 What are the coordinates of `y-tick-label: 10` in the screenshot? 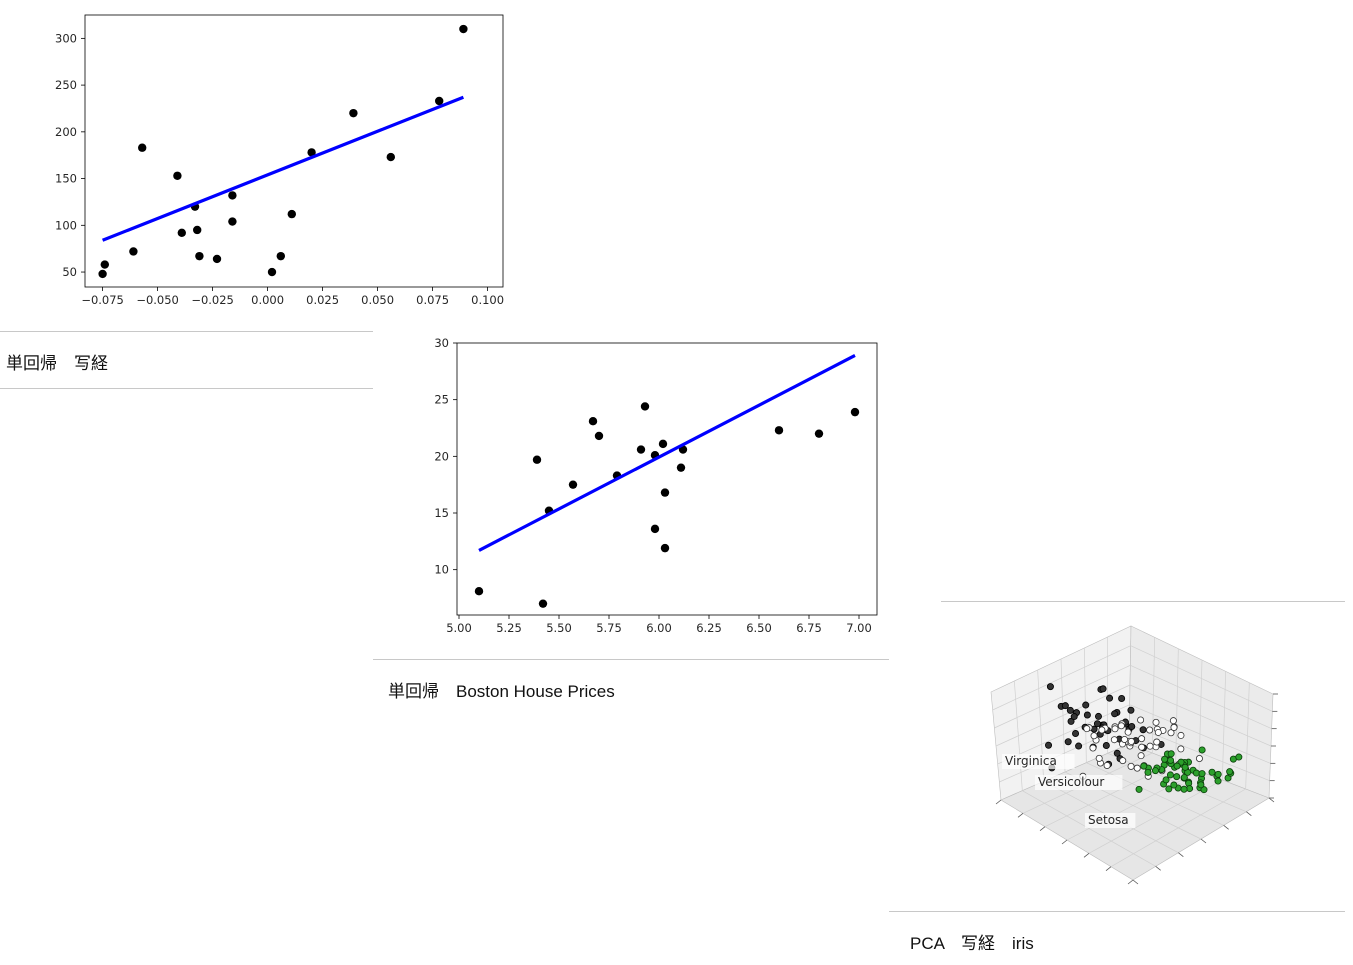 It's located at (441, 570).